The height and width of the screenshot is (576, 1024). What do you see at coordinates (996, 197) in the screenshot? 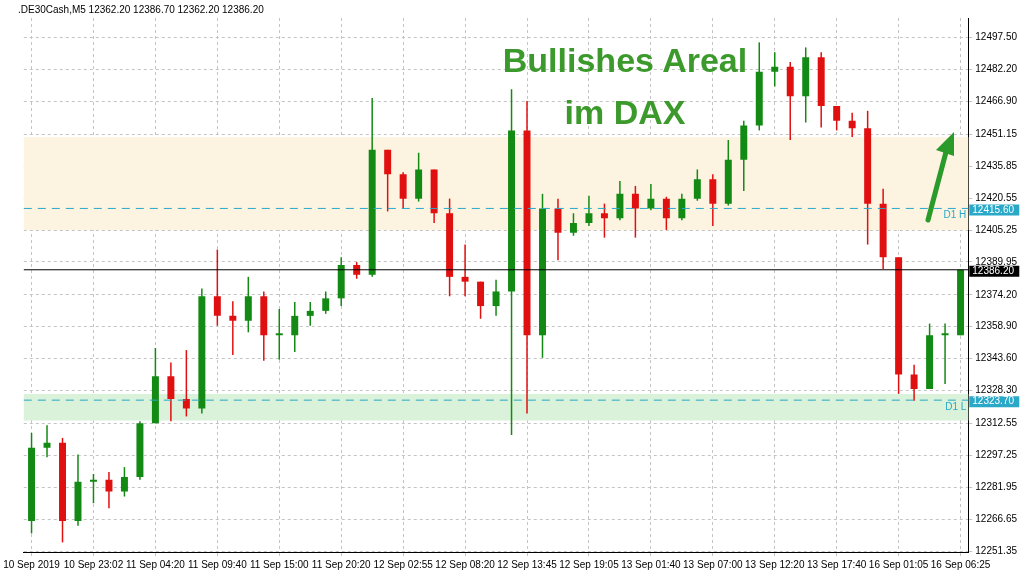
I see `y-tick-label: 12420.55` at bounding box center [996, 197].